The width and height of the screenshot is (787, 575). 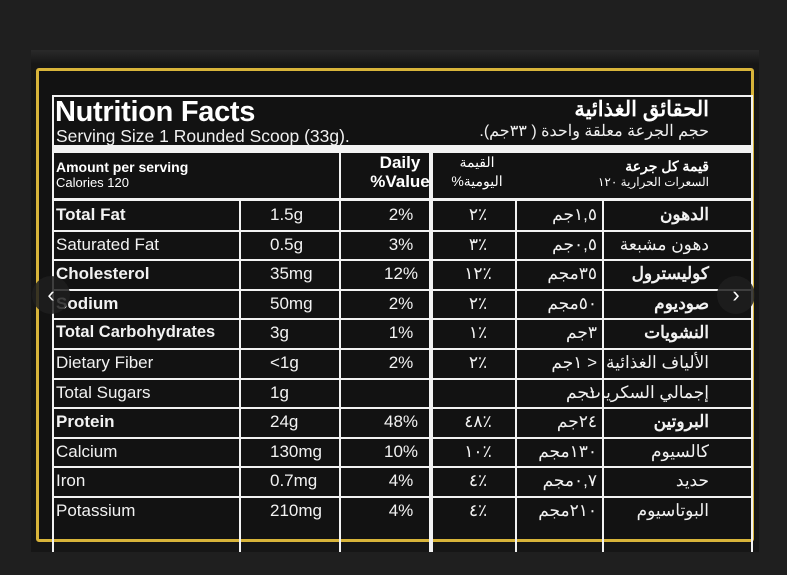 What do you see at coordinates (122, 167) in the screenshot?
I see `amount-per-serving-label: Amount per serving` at bounding box center [122, 167].